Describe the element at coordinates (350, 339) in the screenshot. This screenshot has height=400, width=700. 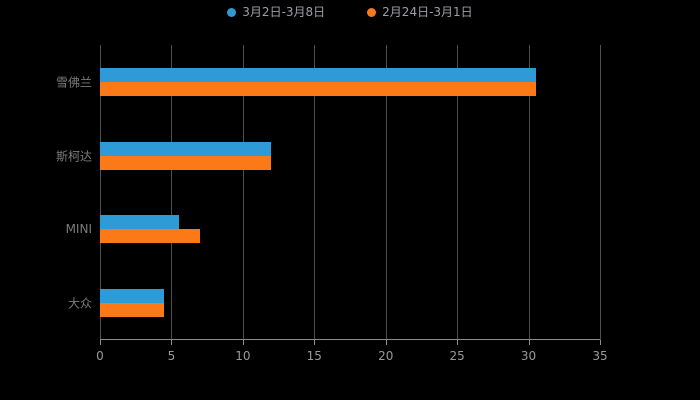
I see `x-axis-line` at that location.